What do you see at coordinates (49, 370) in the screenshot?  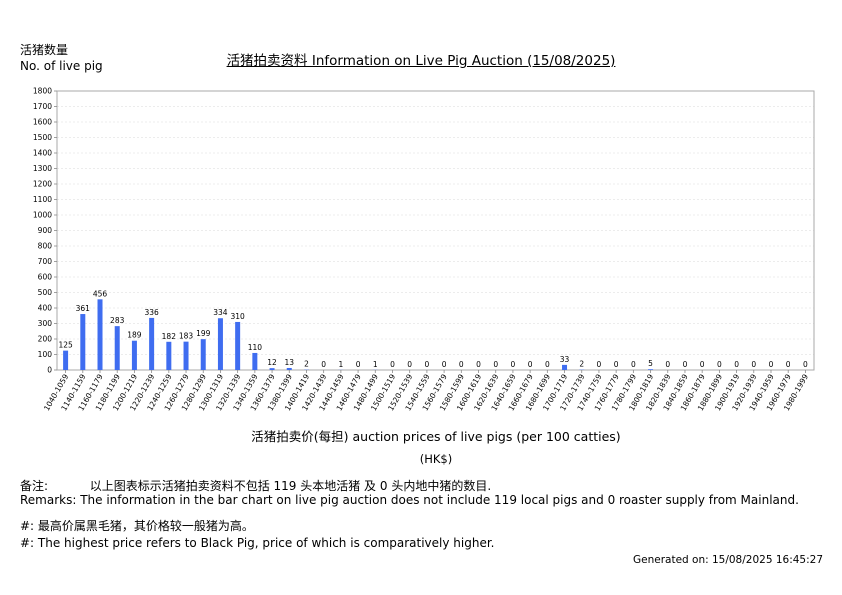 I see `y-tick-label: 0` at bounding box center [49, 370].